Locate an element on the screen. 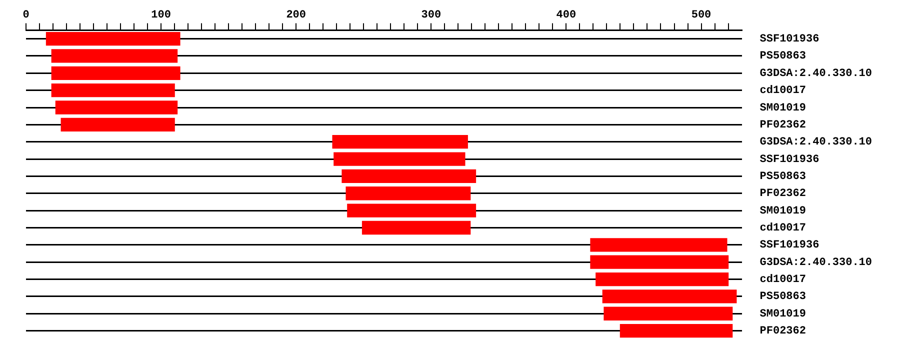  x-tick-label: 100 is located at coordinates (161, 15).